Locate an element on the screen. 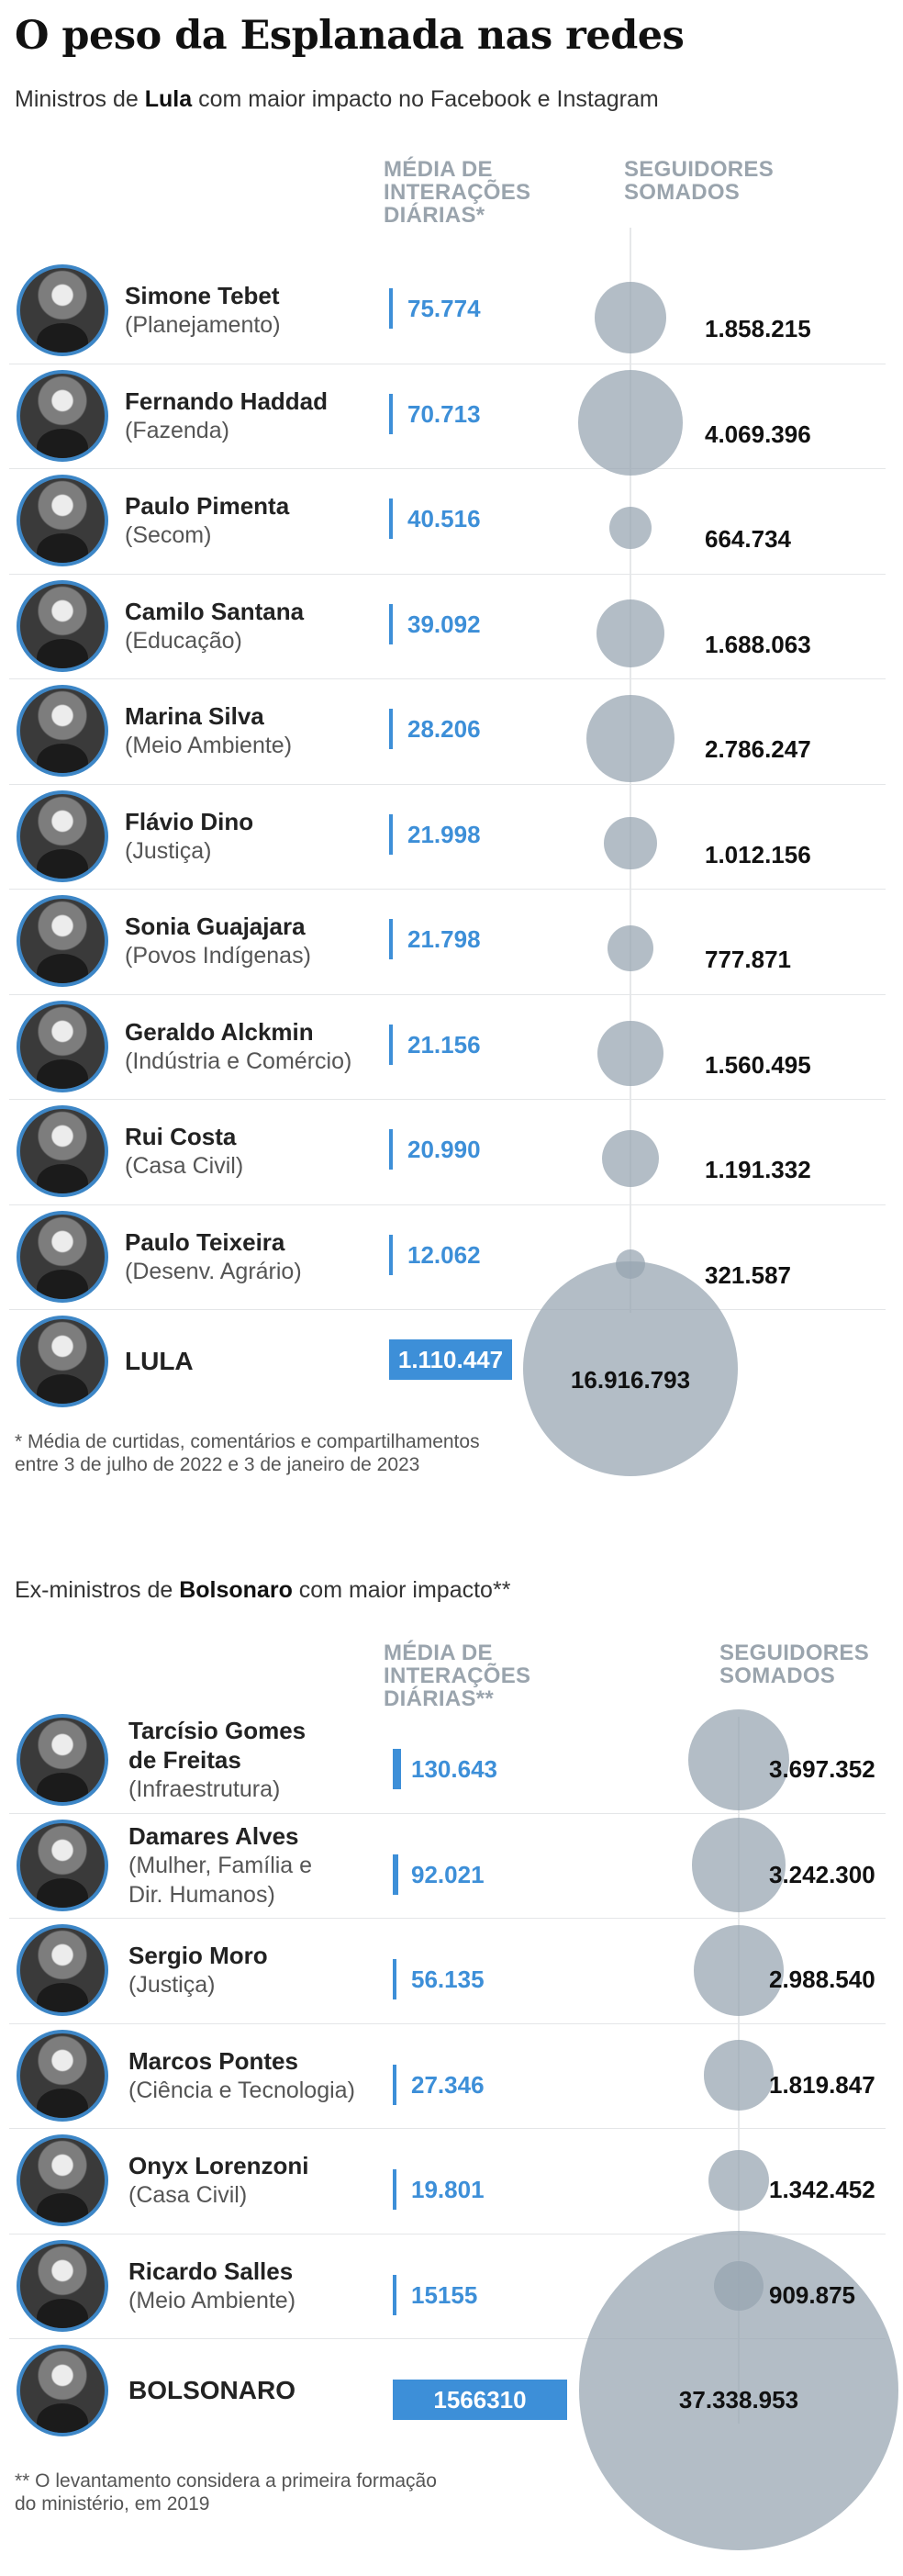 Image resolution: width=903 pixels, height=2576 pixels. followers-value-lula: 16.916.793 is located at coordinates (630, 1380).